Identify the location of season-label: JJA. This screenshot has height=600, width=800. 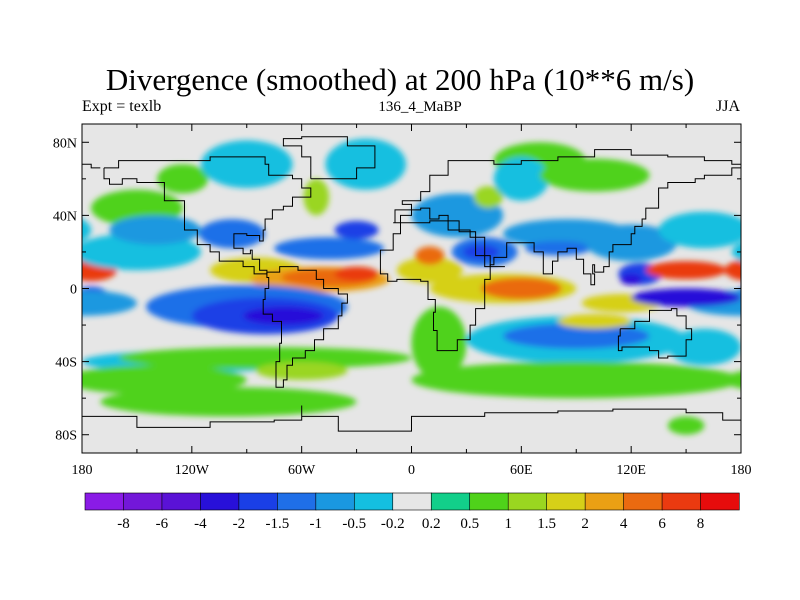
(727, 106).